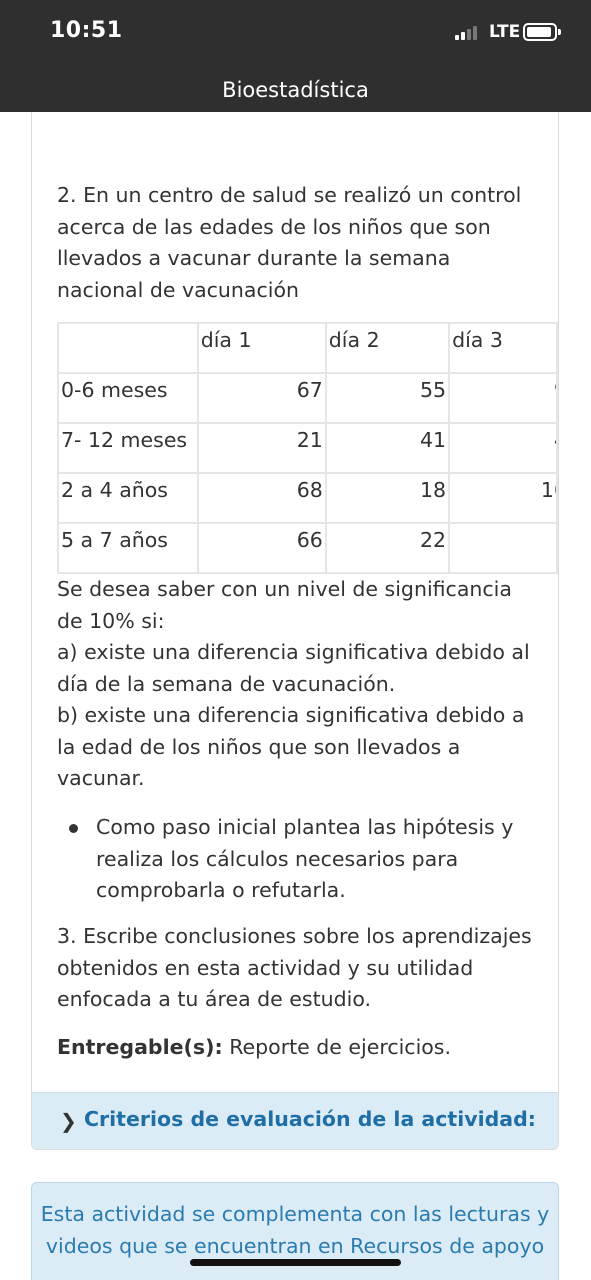 The image size is (591, 1280). I want to click on table-header-cell, so click(128, 348).